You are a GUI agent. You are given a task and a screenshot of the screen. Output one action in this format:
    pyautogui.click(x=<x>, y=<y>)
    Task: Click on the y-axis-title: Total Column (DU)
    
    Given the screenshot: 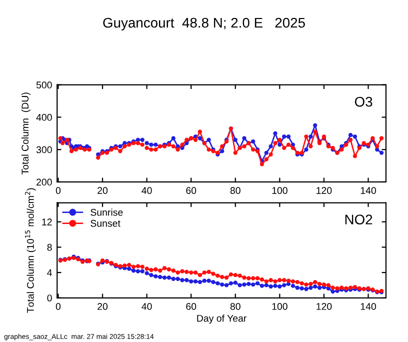 What is the action you would take?
    pyautogui.click(x=25, y=133)
    